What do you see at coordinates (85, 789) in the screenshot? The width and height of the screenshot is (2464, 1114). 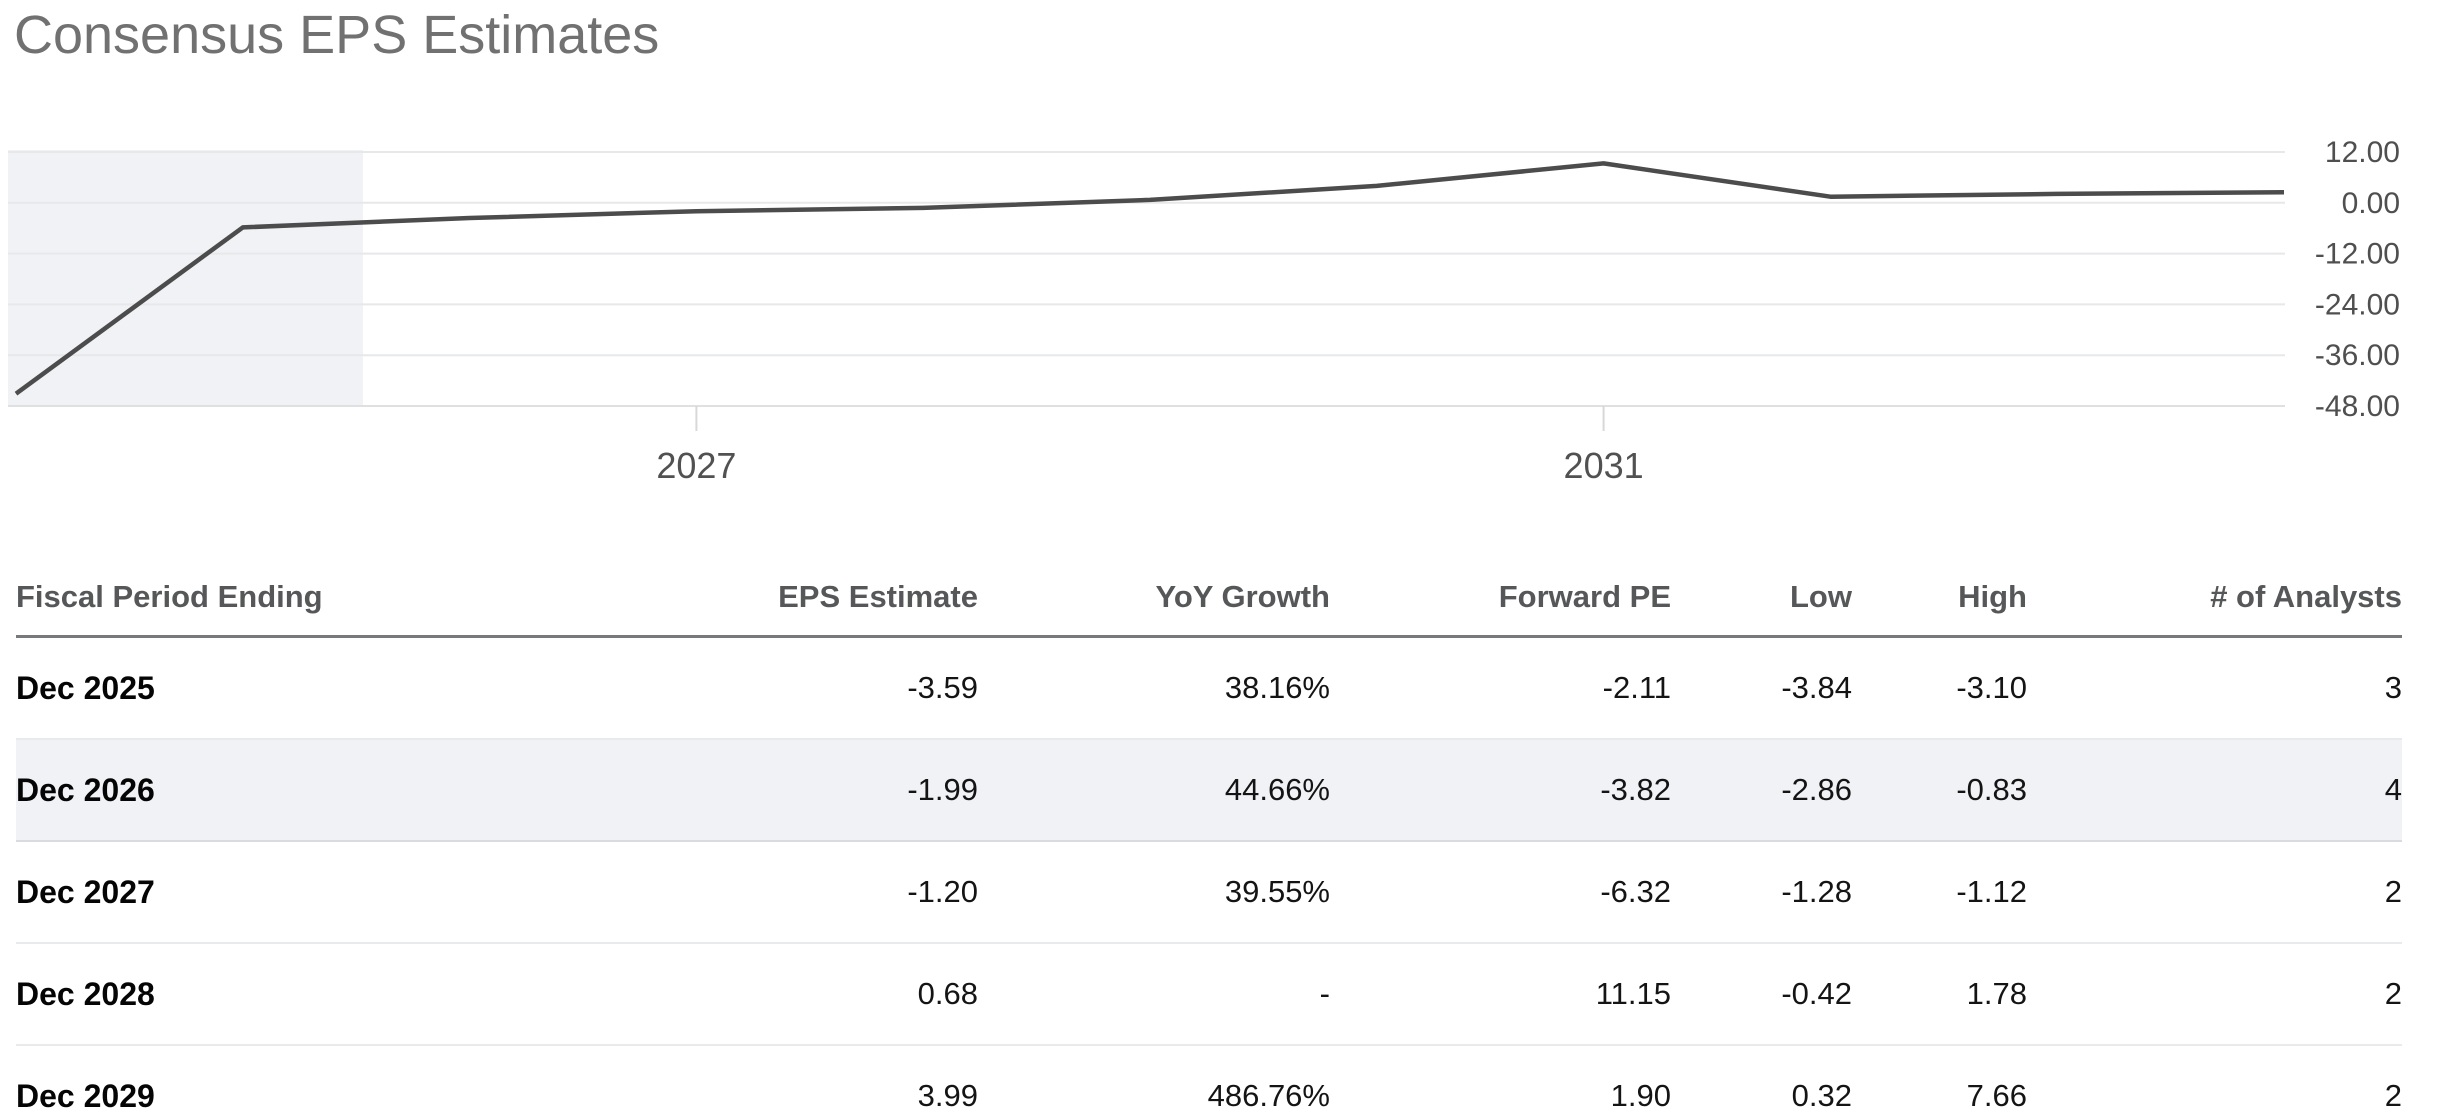 I see `cell-period: Dec 2026` at bounding box center [85, 789].